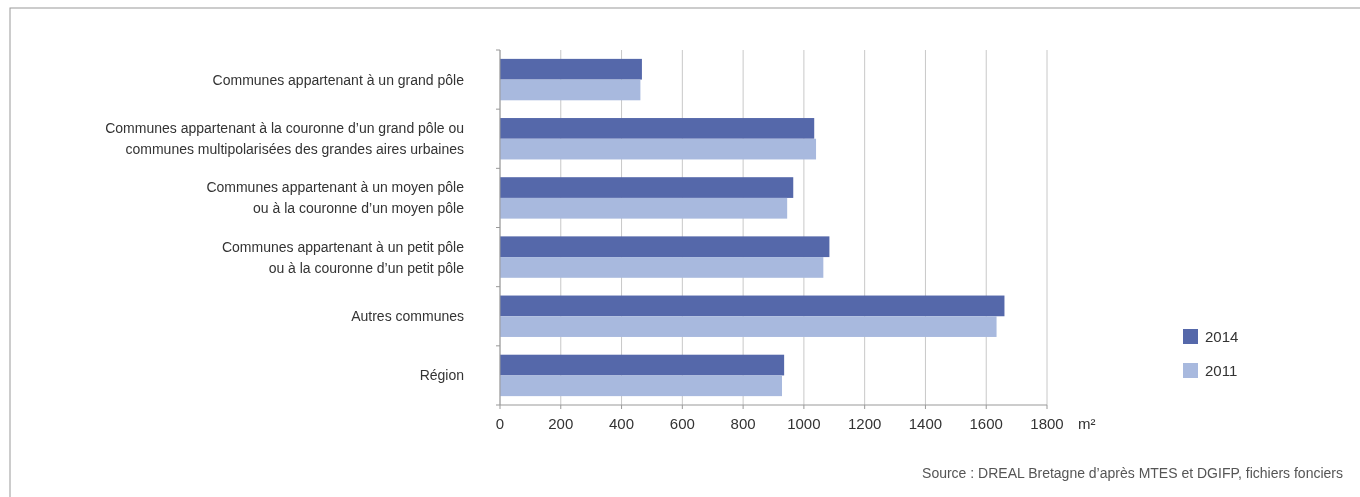  Describe the element at coordinates (622, 423) in the screenshot. I see `x-tick-label: 400` at that location.